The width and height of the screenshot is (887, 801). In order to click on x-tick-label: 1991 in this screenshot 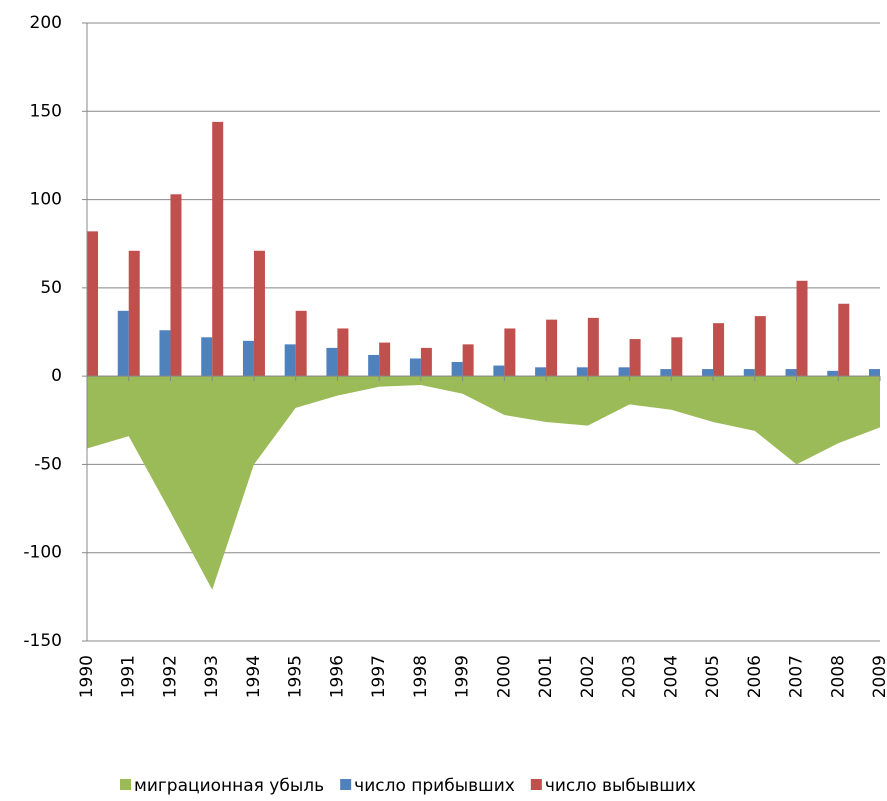, I will do `click(129, 676)`.